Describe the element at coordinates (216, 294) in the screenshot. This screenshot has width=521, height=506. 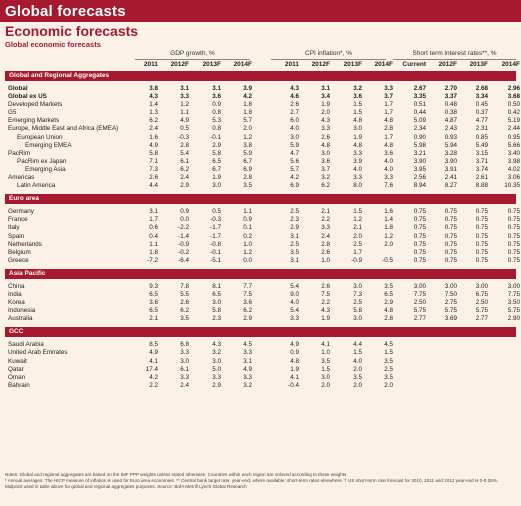
I see `table-cell: 6.5` at that location.